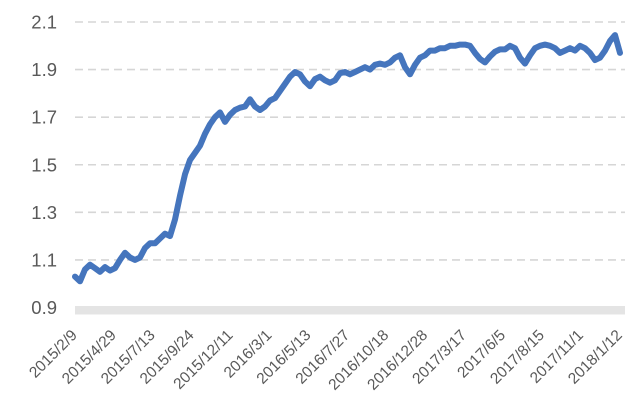 The width and height of the screenshot is (636, 417). I want to click on y-tick-label: 1.7, so click(44, 117).